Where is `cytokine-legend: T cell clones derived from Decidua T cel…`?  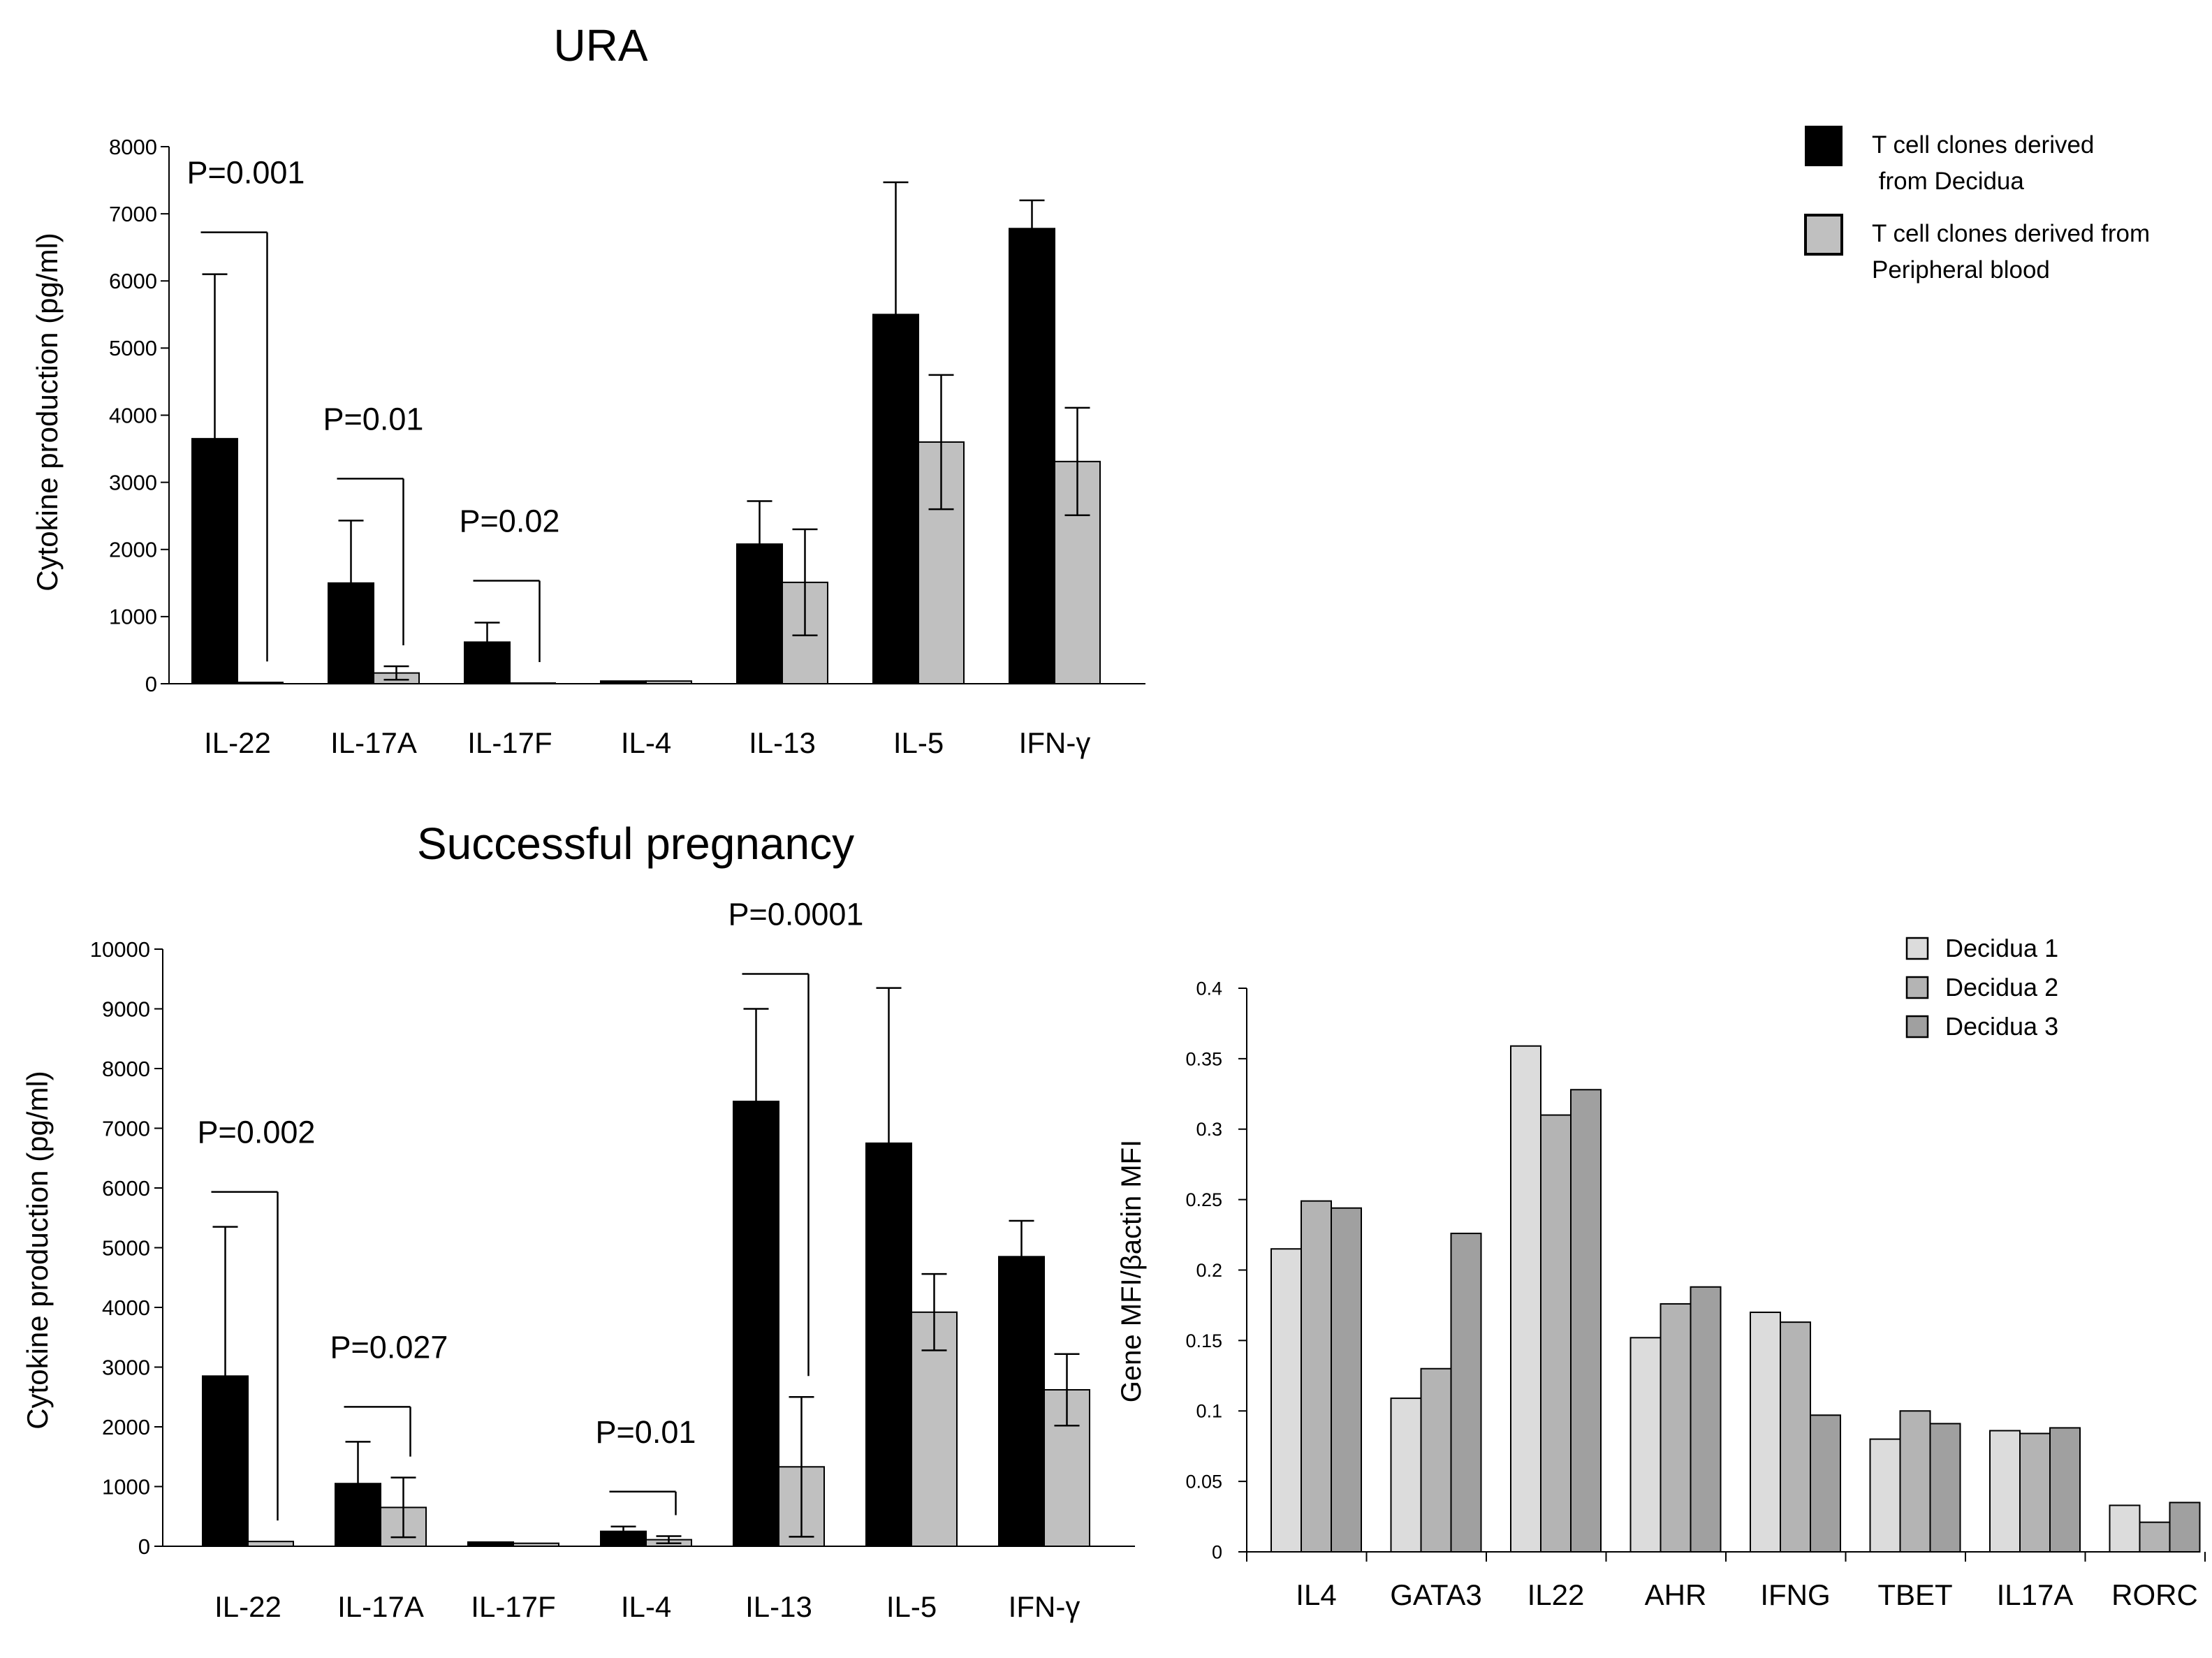 cytokine-legend: T cell clones derived from Decidua T cel… is located at coordinates (1977, 205).